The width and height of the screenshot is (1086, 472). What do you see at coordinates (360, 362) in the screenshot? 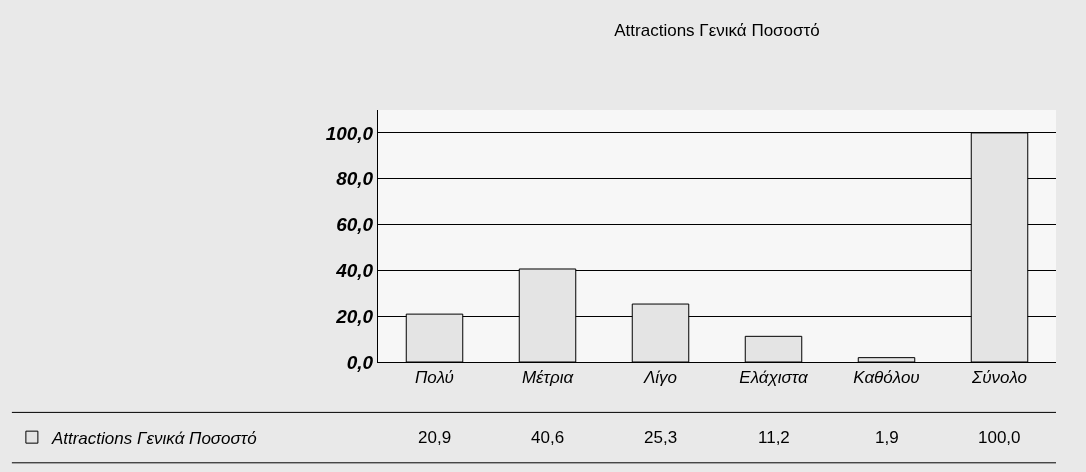
I see `y-tick-label: 0,0` at bounding box center [360, 362].